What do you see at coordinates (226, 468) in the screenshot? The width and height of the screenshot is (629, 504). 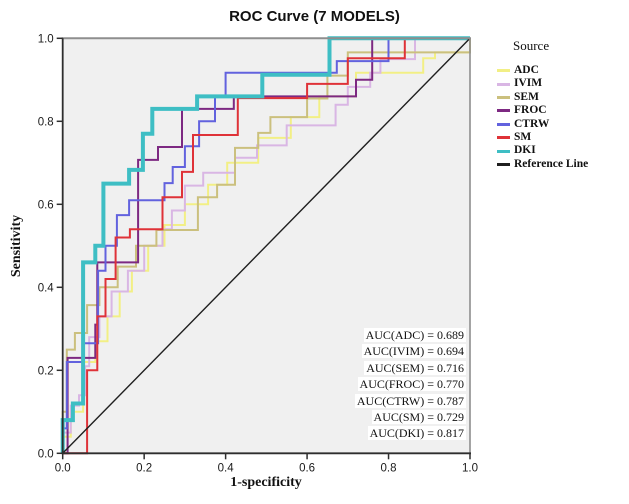 I see `x-tick-label: 0.4` at bounding box center [226, 468].